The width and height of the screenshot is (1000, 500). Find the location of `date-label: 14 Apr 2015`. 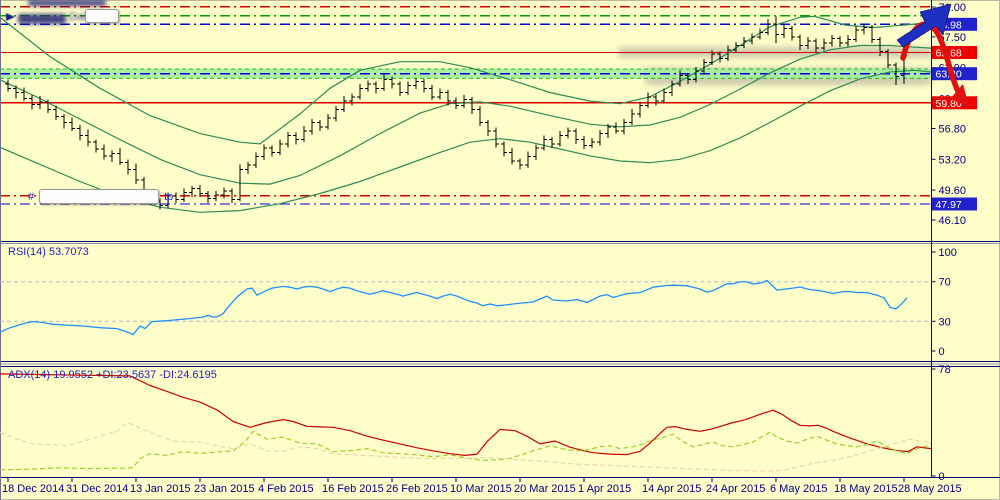

date-label: 14 Apr 2015 is located at coordinates (671, 489).